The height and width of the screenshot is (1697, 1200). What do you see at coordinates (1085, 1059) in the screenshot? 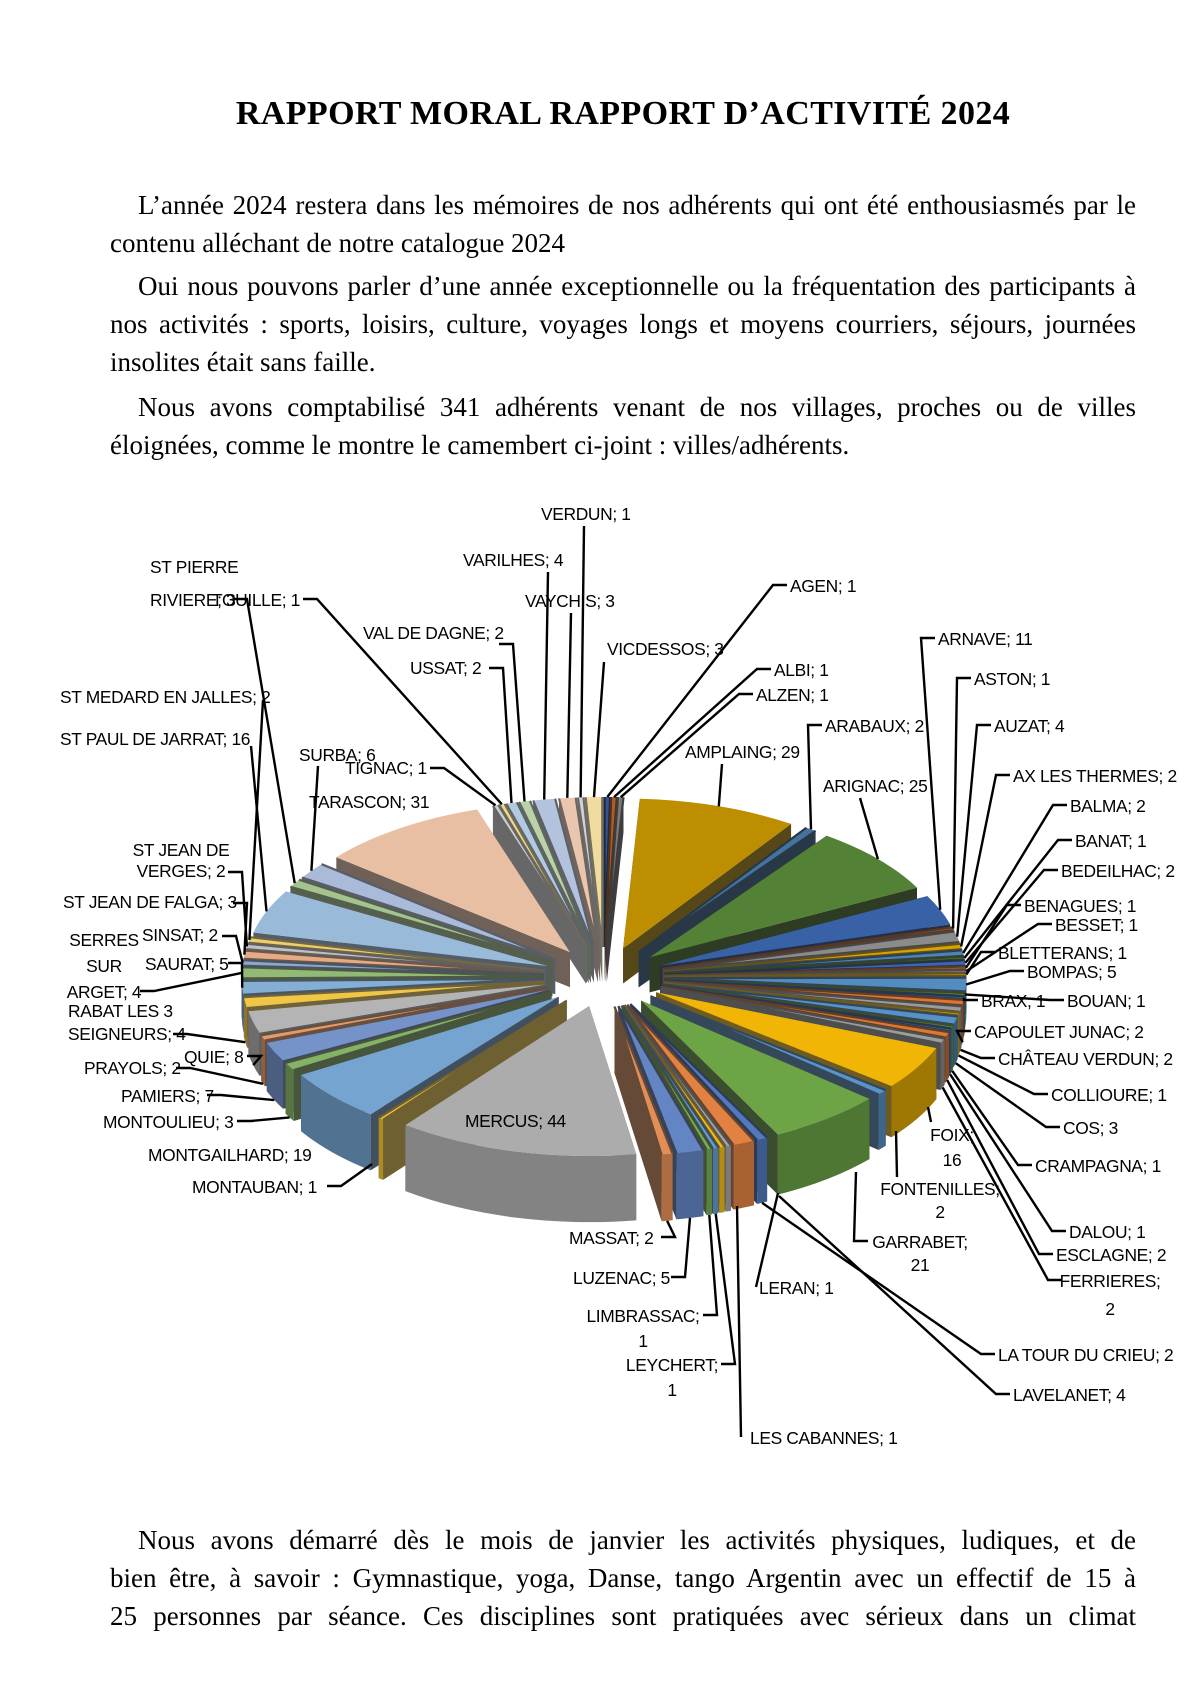
I see `svg-text: CHÂTEAU VERDUN; 2` at bounding box center [1085, 1059].